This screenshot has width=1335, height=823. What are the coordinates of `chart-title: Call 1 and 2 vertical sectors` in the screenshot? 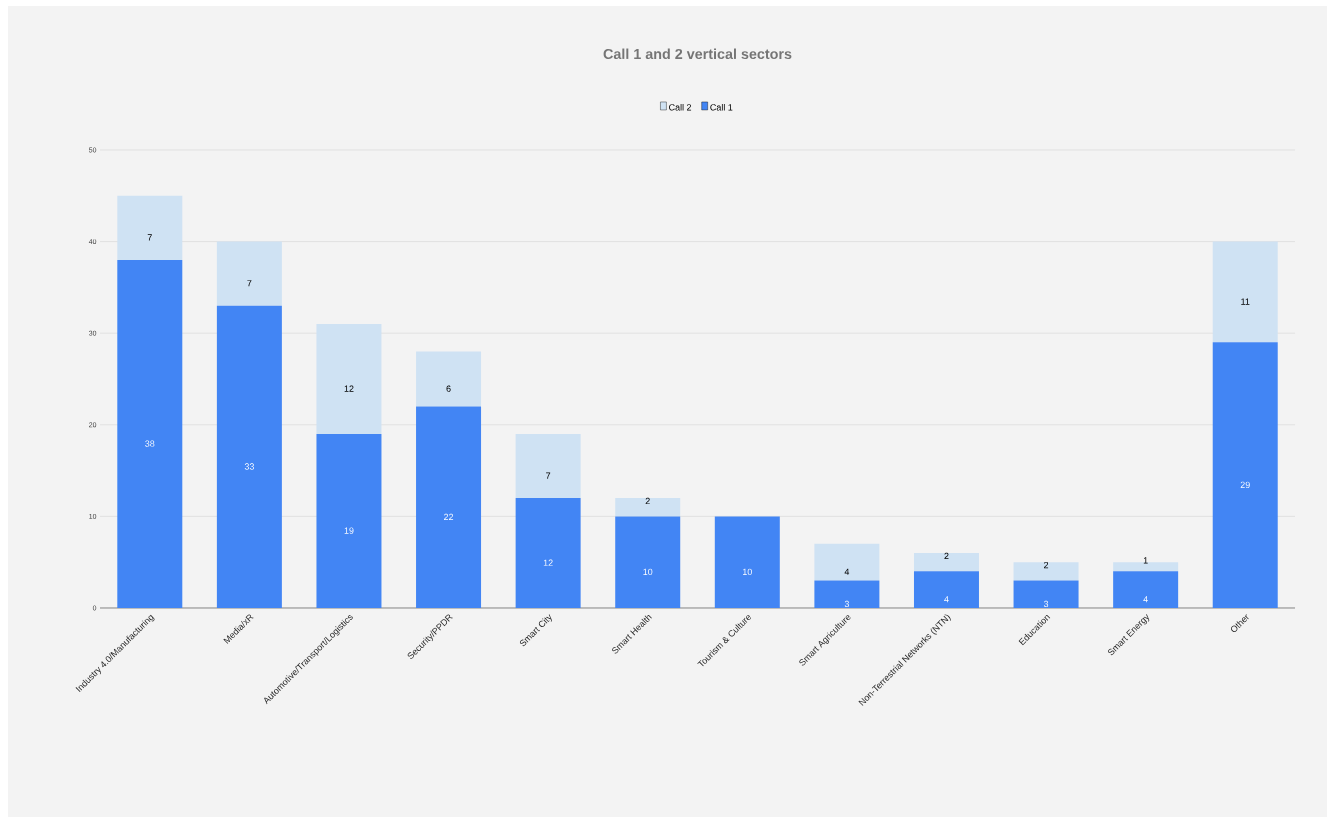 It's located at (697, 54).